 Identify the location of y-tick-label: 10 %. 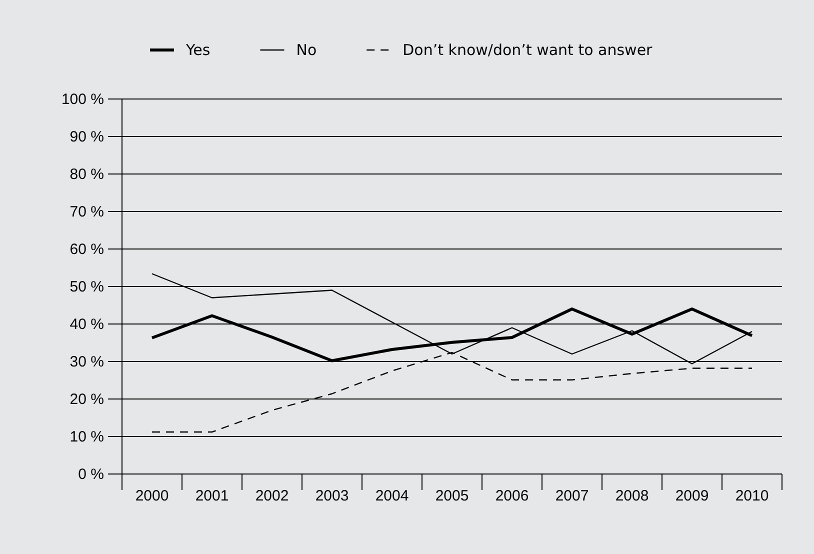
(87, 437).